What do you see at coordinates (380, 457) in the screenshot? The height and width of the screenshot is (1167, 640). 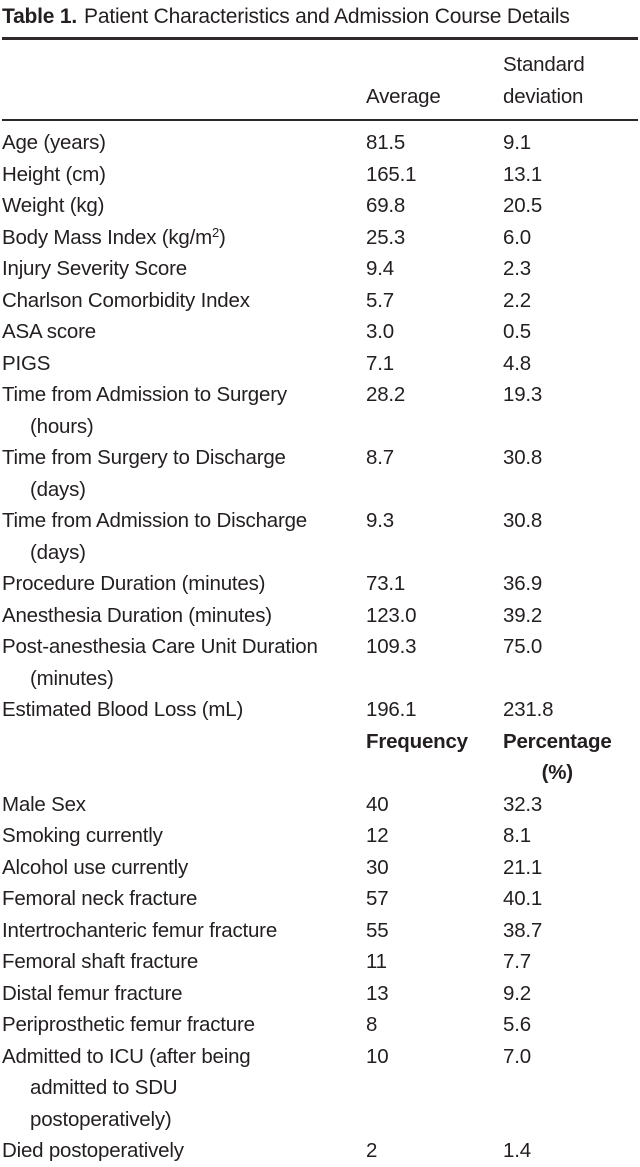 I see `average-value: 8.7` at bounding box center [380, 457].